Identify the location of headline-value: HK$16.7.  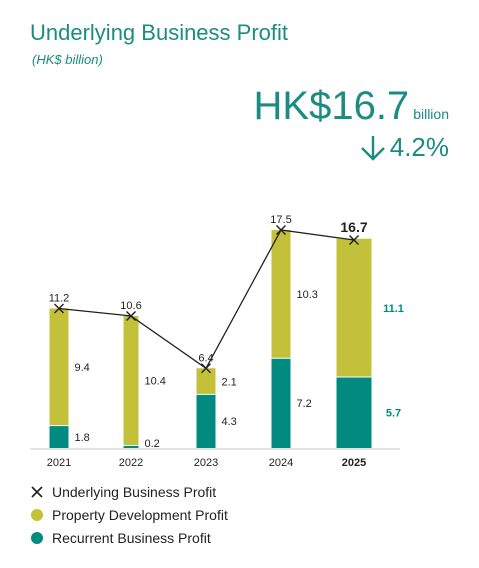
(331, 106).